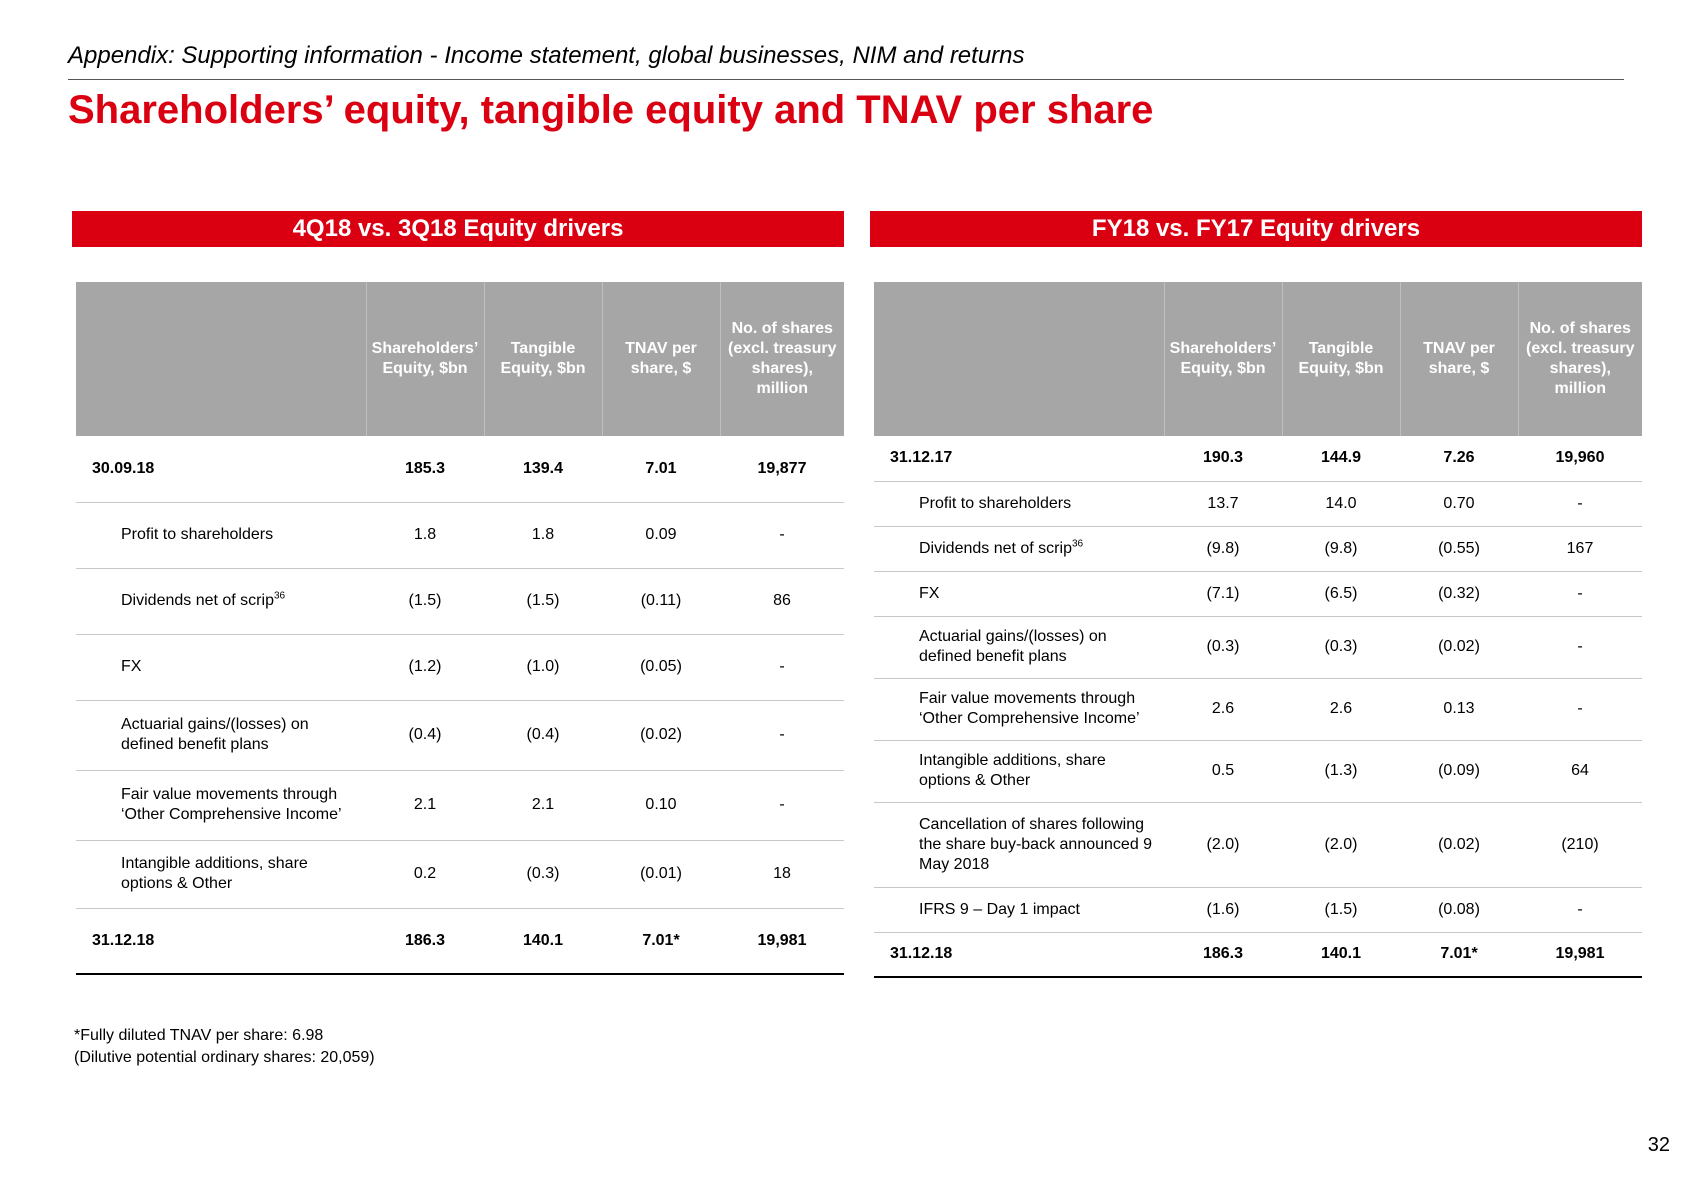 The width and height of the screenshot is (1684, 1191). I want to click on cell-tangible: 14.0, so click(1341, 504).